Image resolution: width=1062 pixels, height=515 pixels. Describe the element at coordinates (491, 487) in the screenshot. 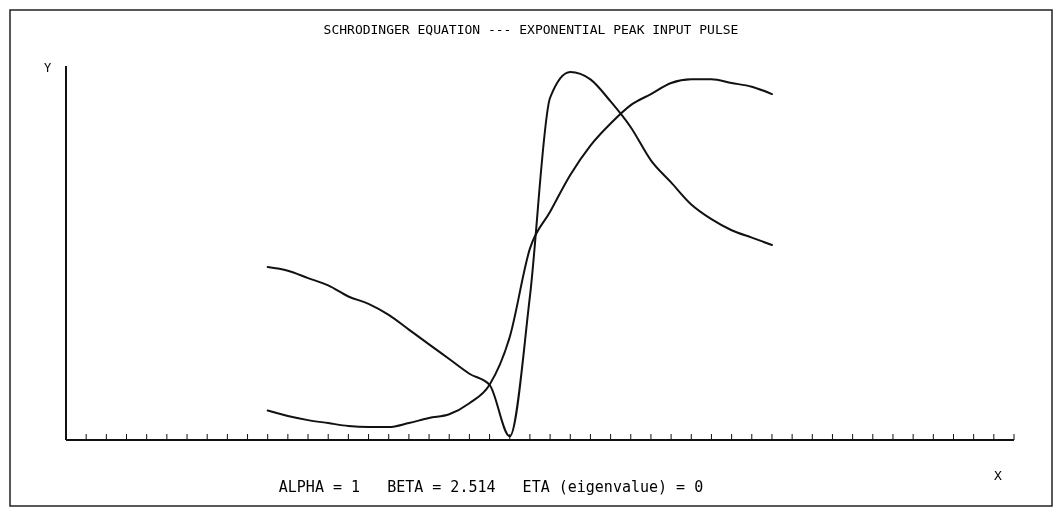

I see `text: ALPHA = 1 BETA = 2.514 ETA (eigenvalue) = 0` at that location.